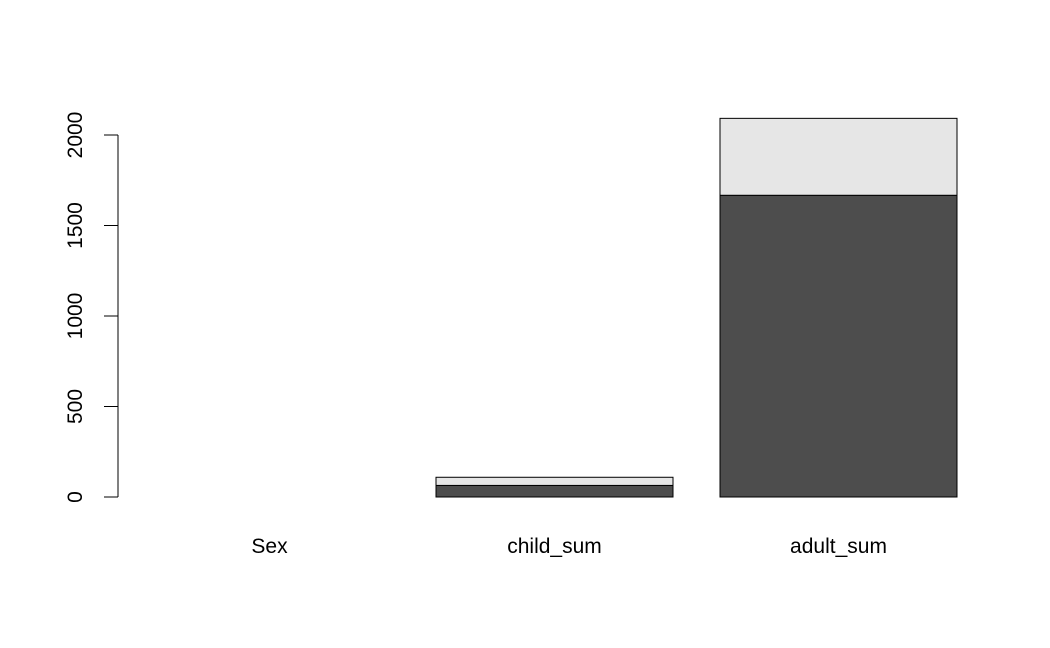 The image size is (1050, 648). I want to click on y-tick-label-2000: 2000, so click(75, 135).